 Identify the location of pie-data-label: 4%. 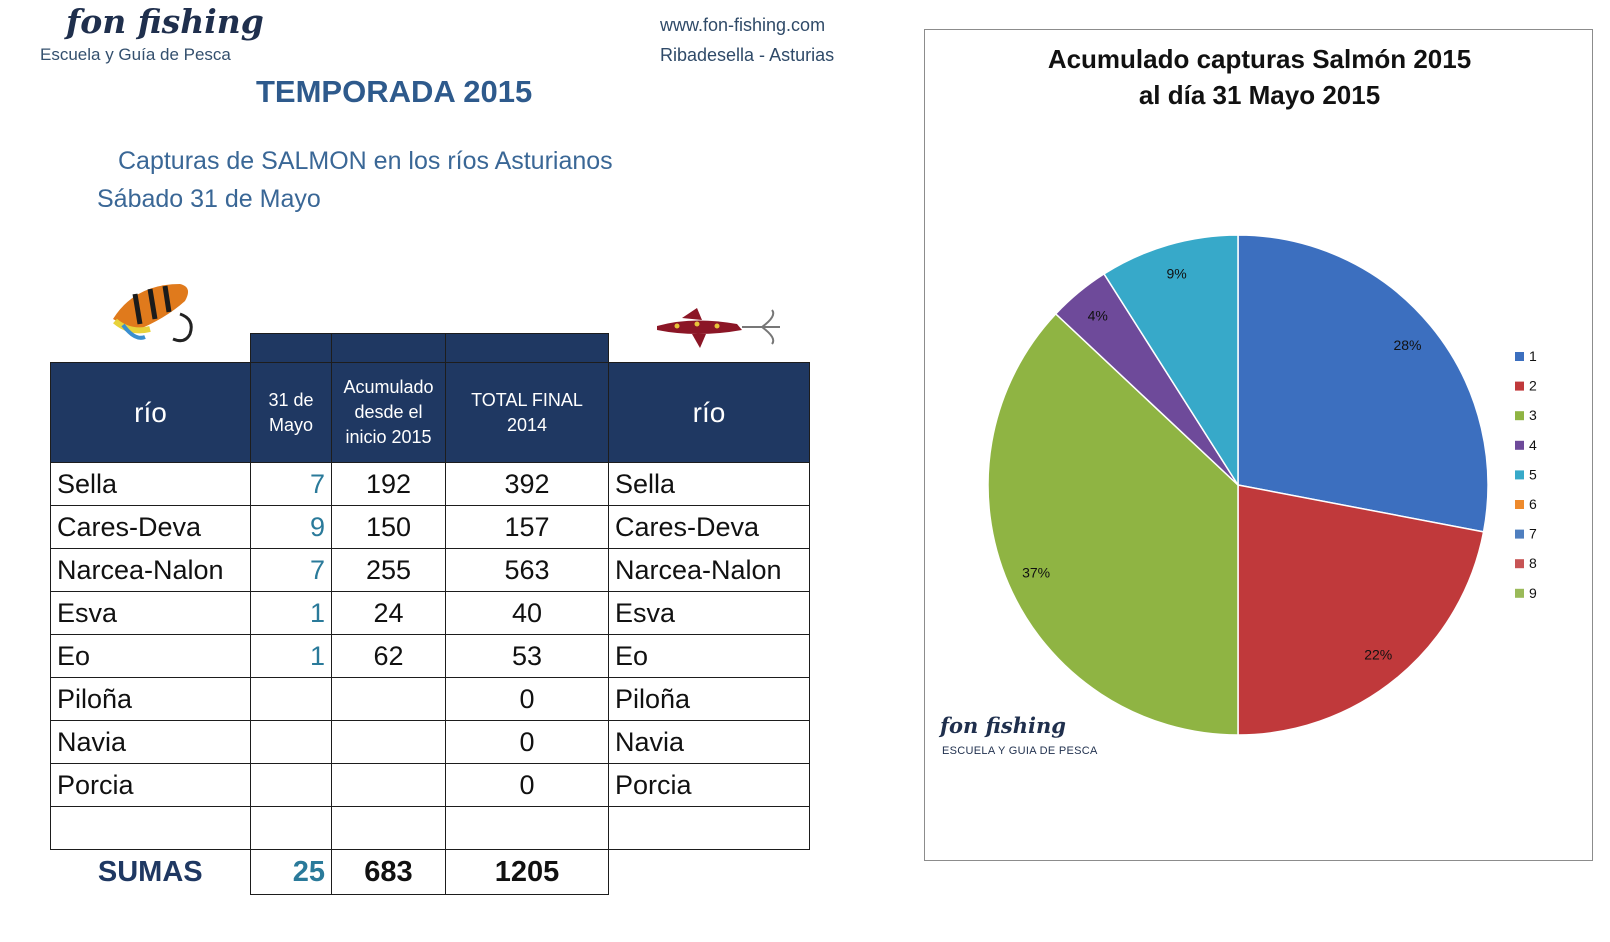
(1098, 315).